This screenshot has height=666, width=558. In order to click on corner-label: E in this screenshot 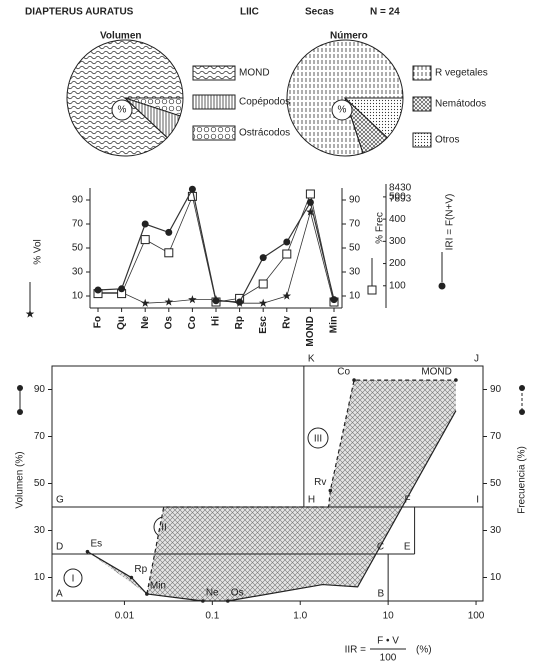, I will do `click(407, 547)`.